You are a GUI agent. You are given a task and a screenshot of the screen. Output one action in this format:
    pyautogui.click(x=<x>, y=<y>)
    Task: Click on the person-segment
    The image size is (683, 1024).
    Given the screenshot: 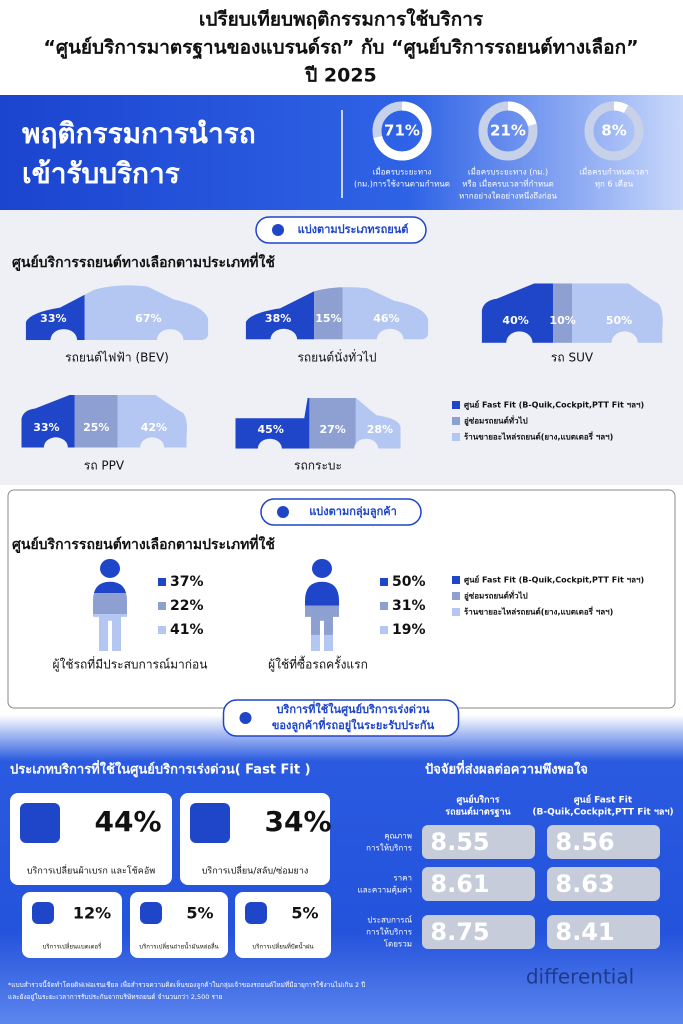 What is the action you would take?
    pyautogui.click(x=110, y=604)
    